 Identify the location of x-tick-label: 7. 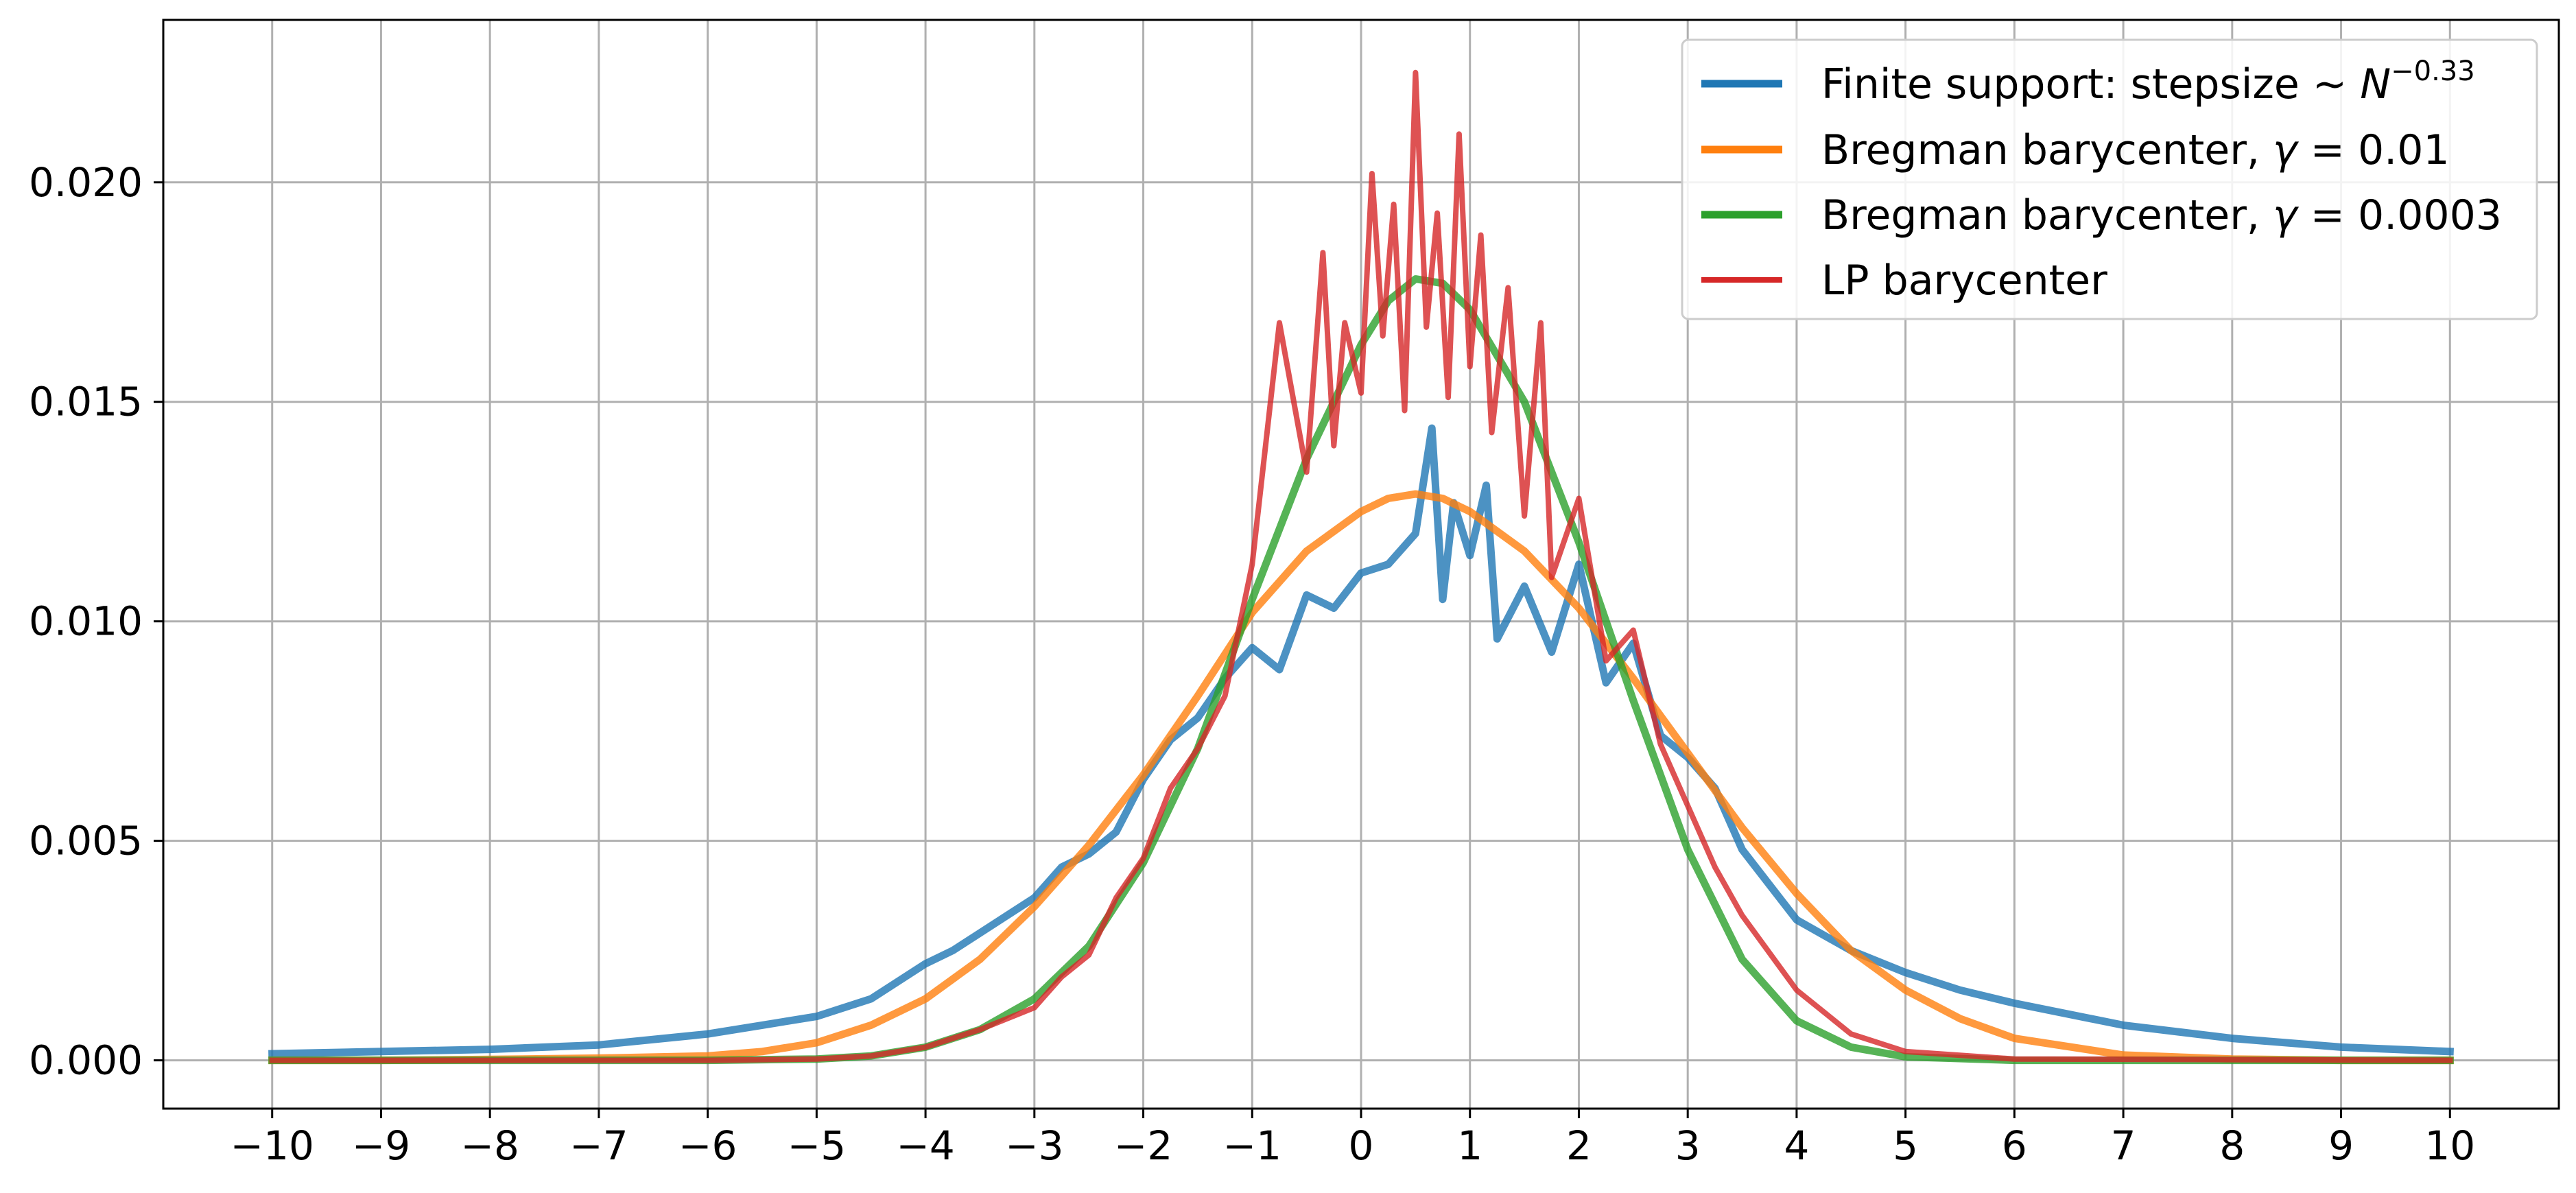
(2123, 1145).